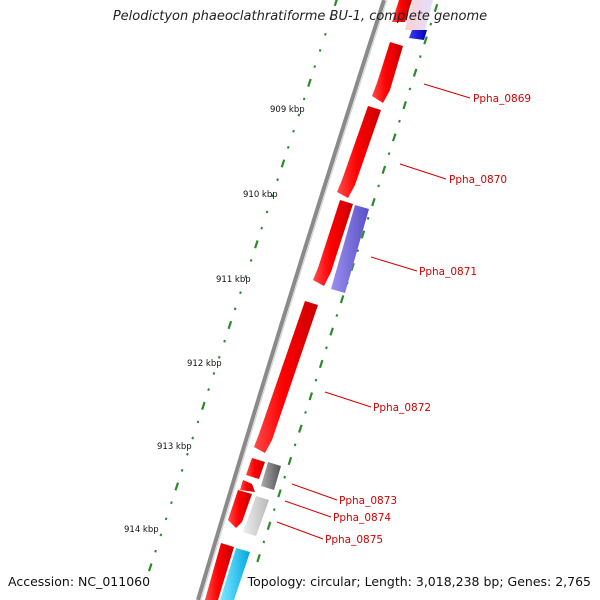 Image resolution: width=600 pixels, height=600 pixels. Describe the element at coordinates (502, 99) in the screenshot. I see `gene-label-ppha-0869: Ppha_0869` at that location.